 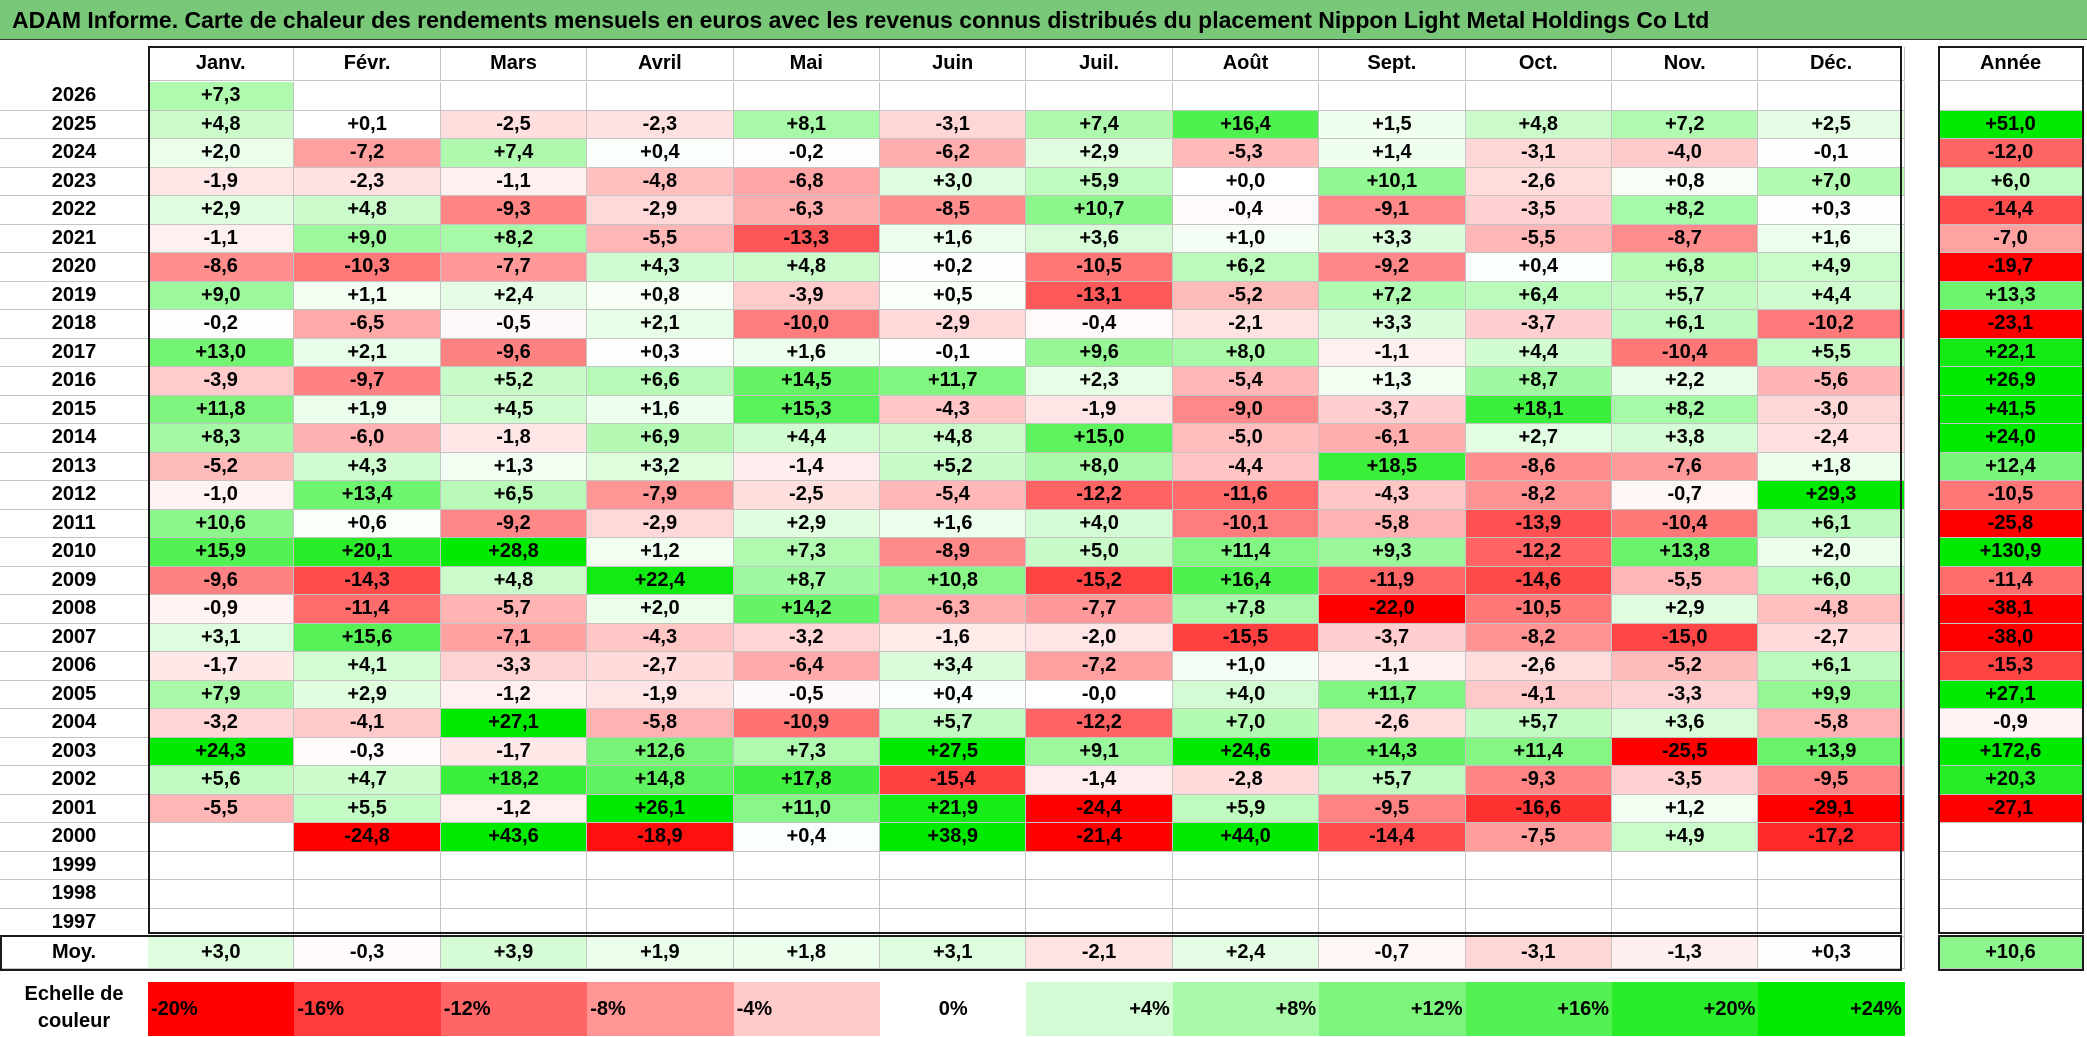 I want to click on heatmap-cell: -1,2, so click(x=514, y=808).